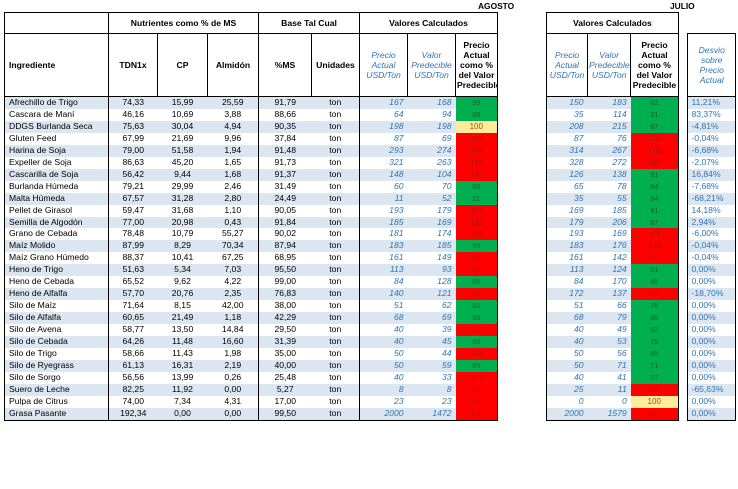 This screenshot has width=738, height=489. I want to click on col-almidon: Almidón, so click(233, 65).